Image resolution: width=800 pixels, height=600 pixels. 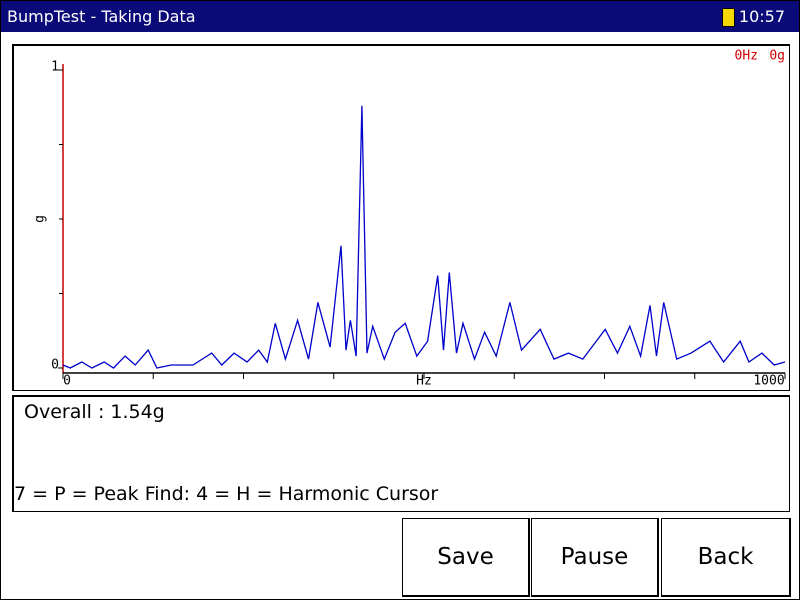 I want to click on window-title: BumpTest - Taking Data, so click(x=101, y=16).